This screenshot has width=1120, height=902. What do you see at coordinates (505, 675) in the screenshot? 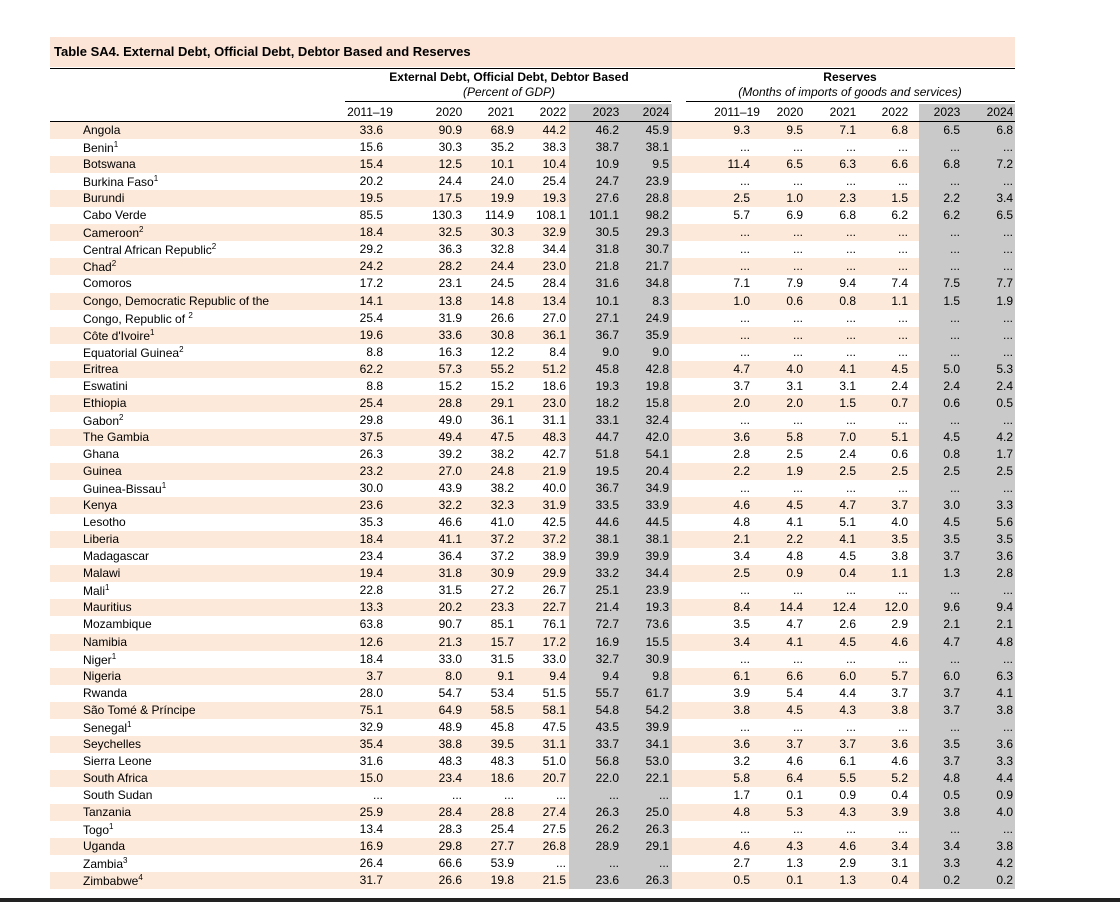
I see `data-cell: 9.1` at bounding box center [505, 675].